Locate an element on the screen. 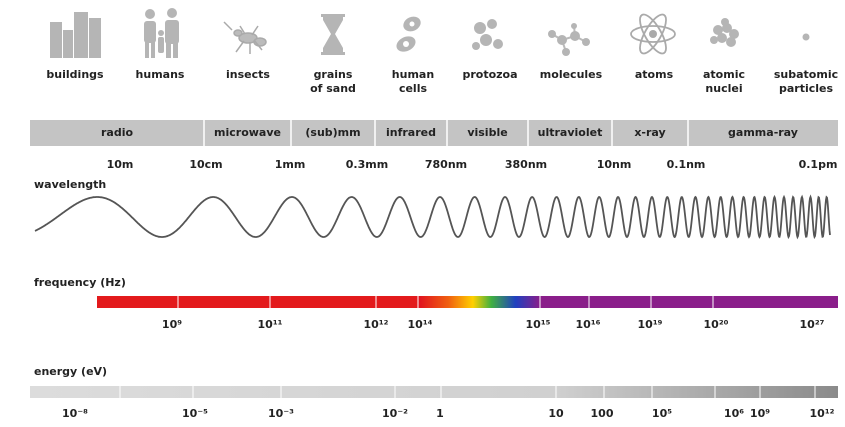 The width and height of the screenshot is (845, 427). icon-subatomic is located at coordinates (806, 37).